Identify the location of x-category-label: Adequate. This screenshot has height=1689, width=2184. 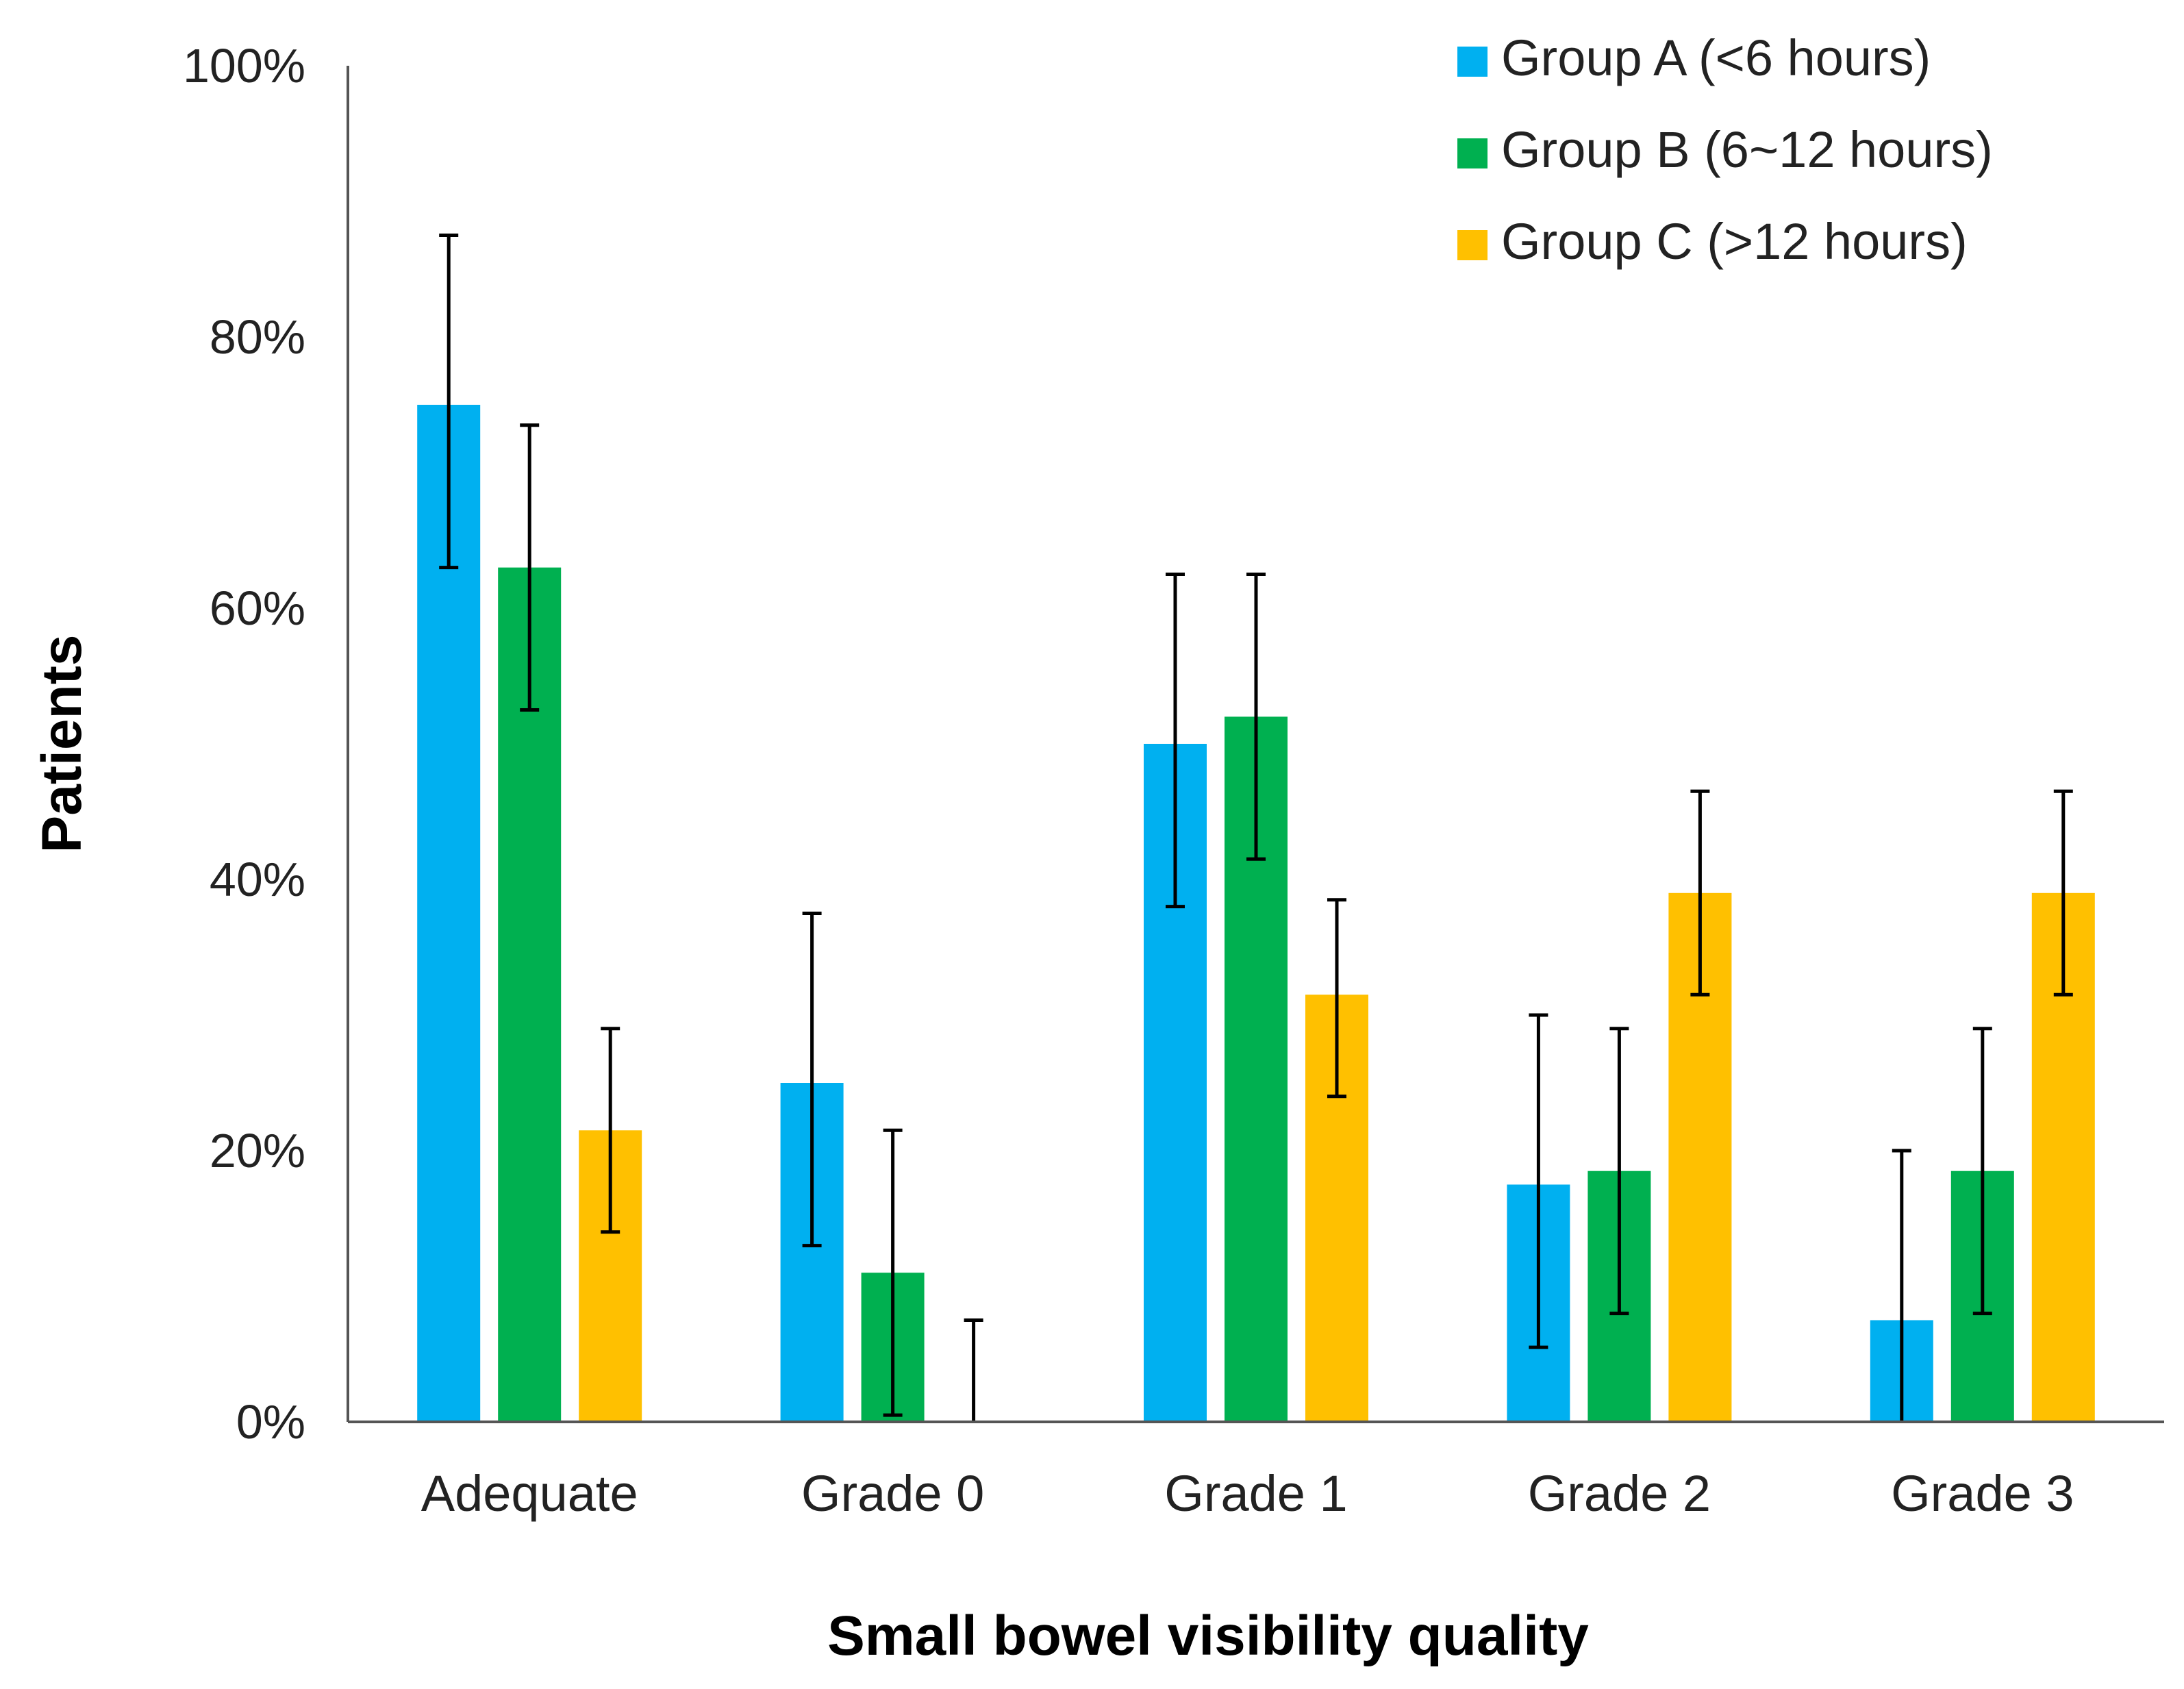
(529, 1493).